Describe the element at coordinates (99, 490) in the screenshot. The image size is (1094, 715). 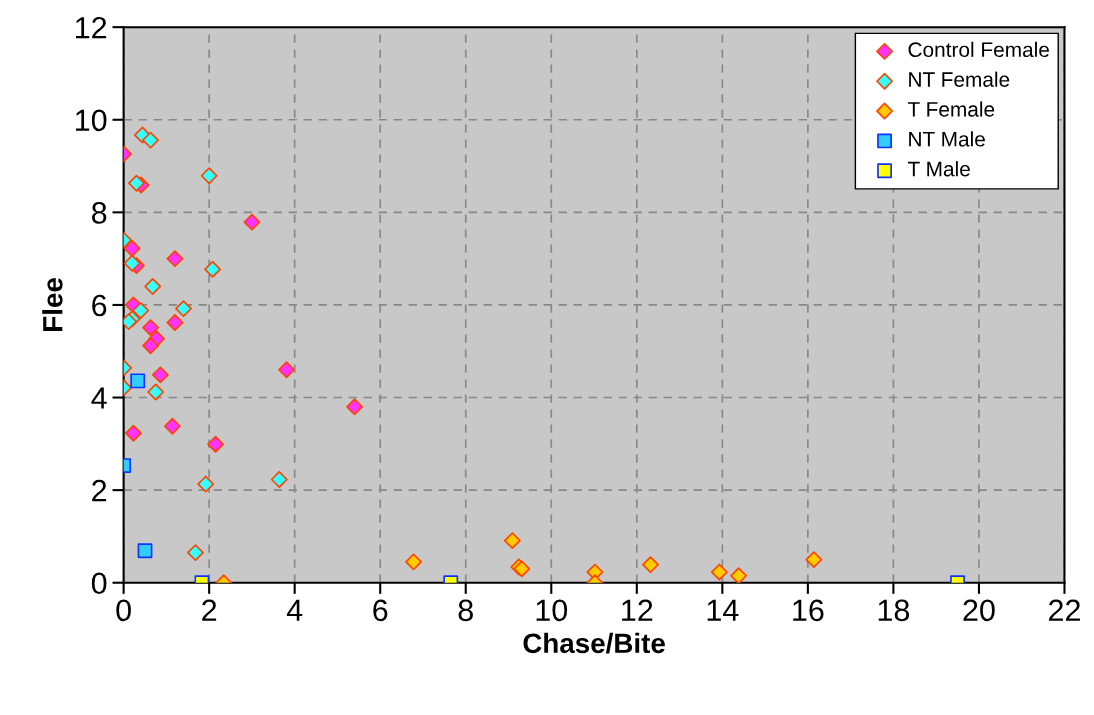
I see `y-tick-label: 2` at that location.